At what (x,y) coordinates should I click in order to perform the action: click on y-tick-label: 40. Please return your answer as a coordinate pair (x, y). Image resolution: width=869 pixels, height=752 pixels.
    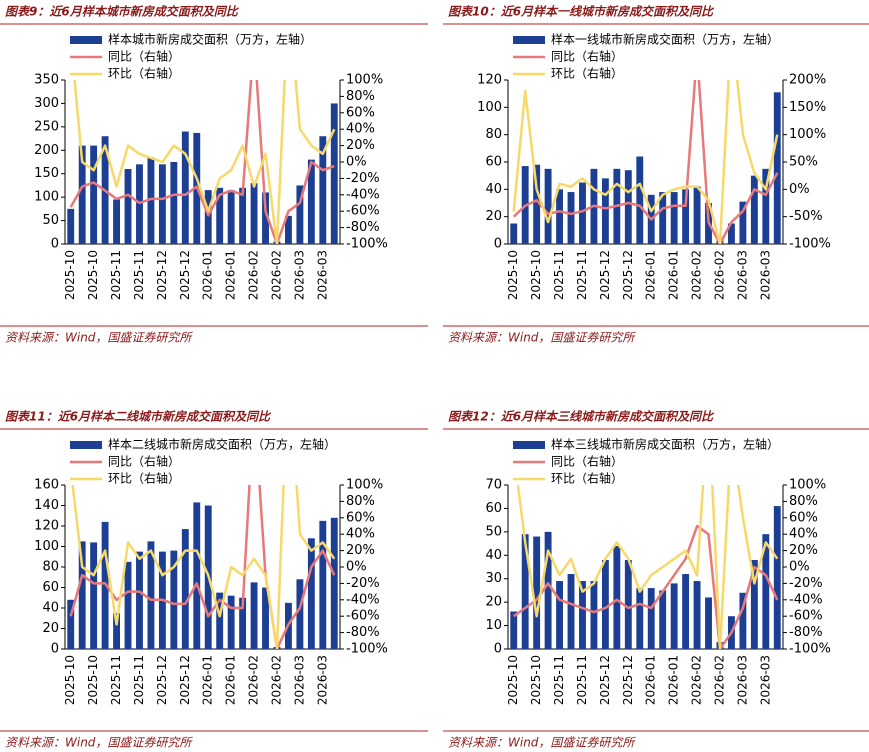
    Looking at the image, I should click on (50, 608).